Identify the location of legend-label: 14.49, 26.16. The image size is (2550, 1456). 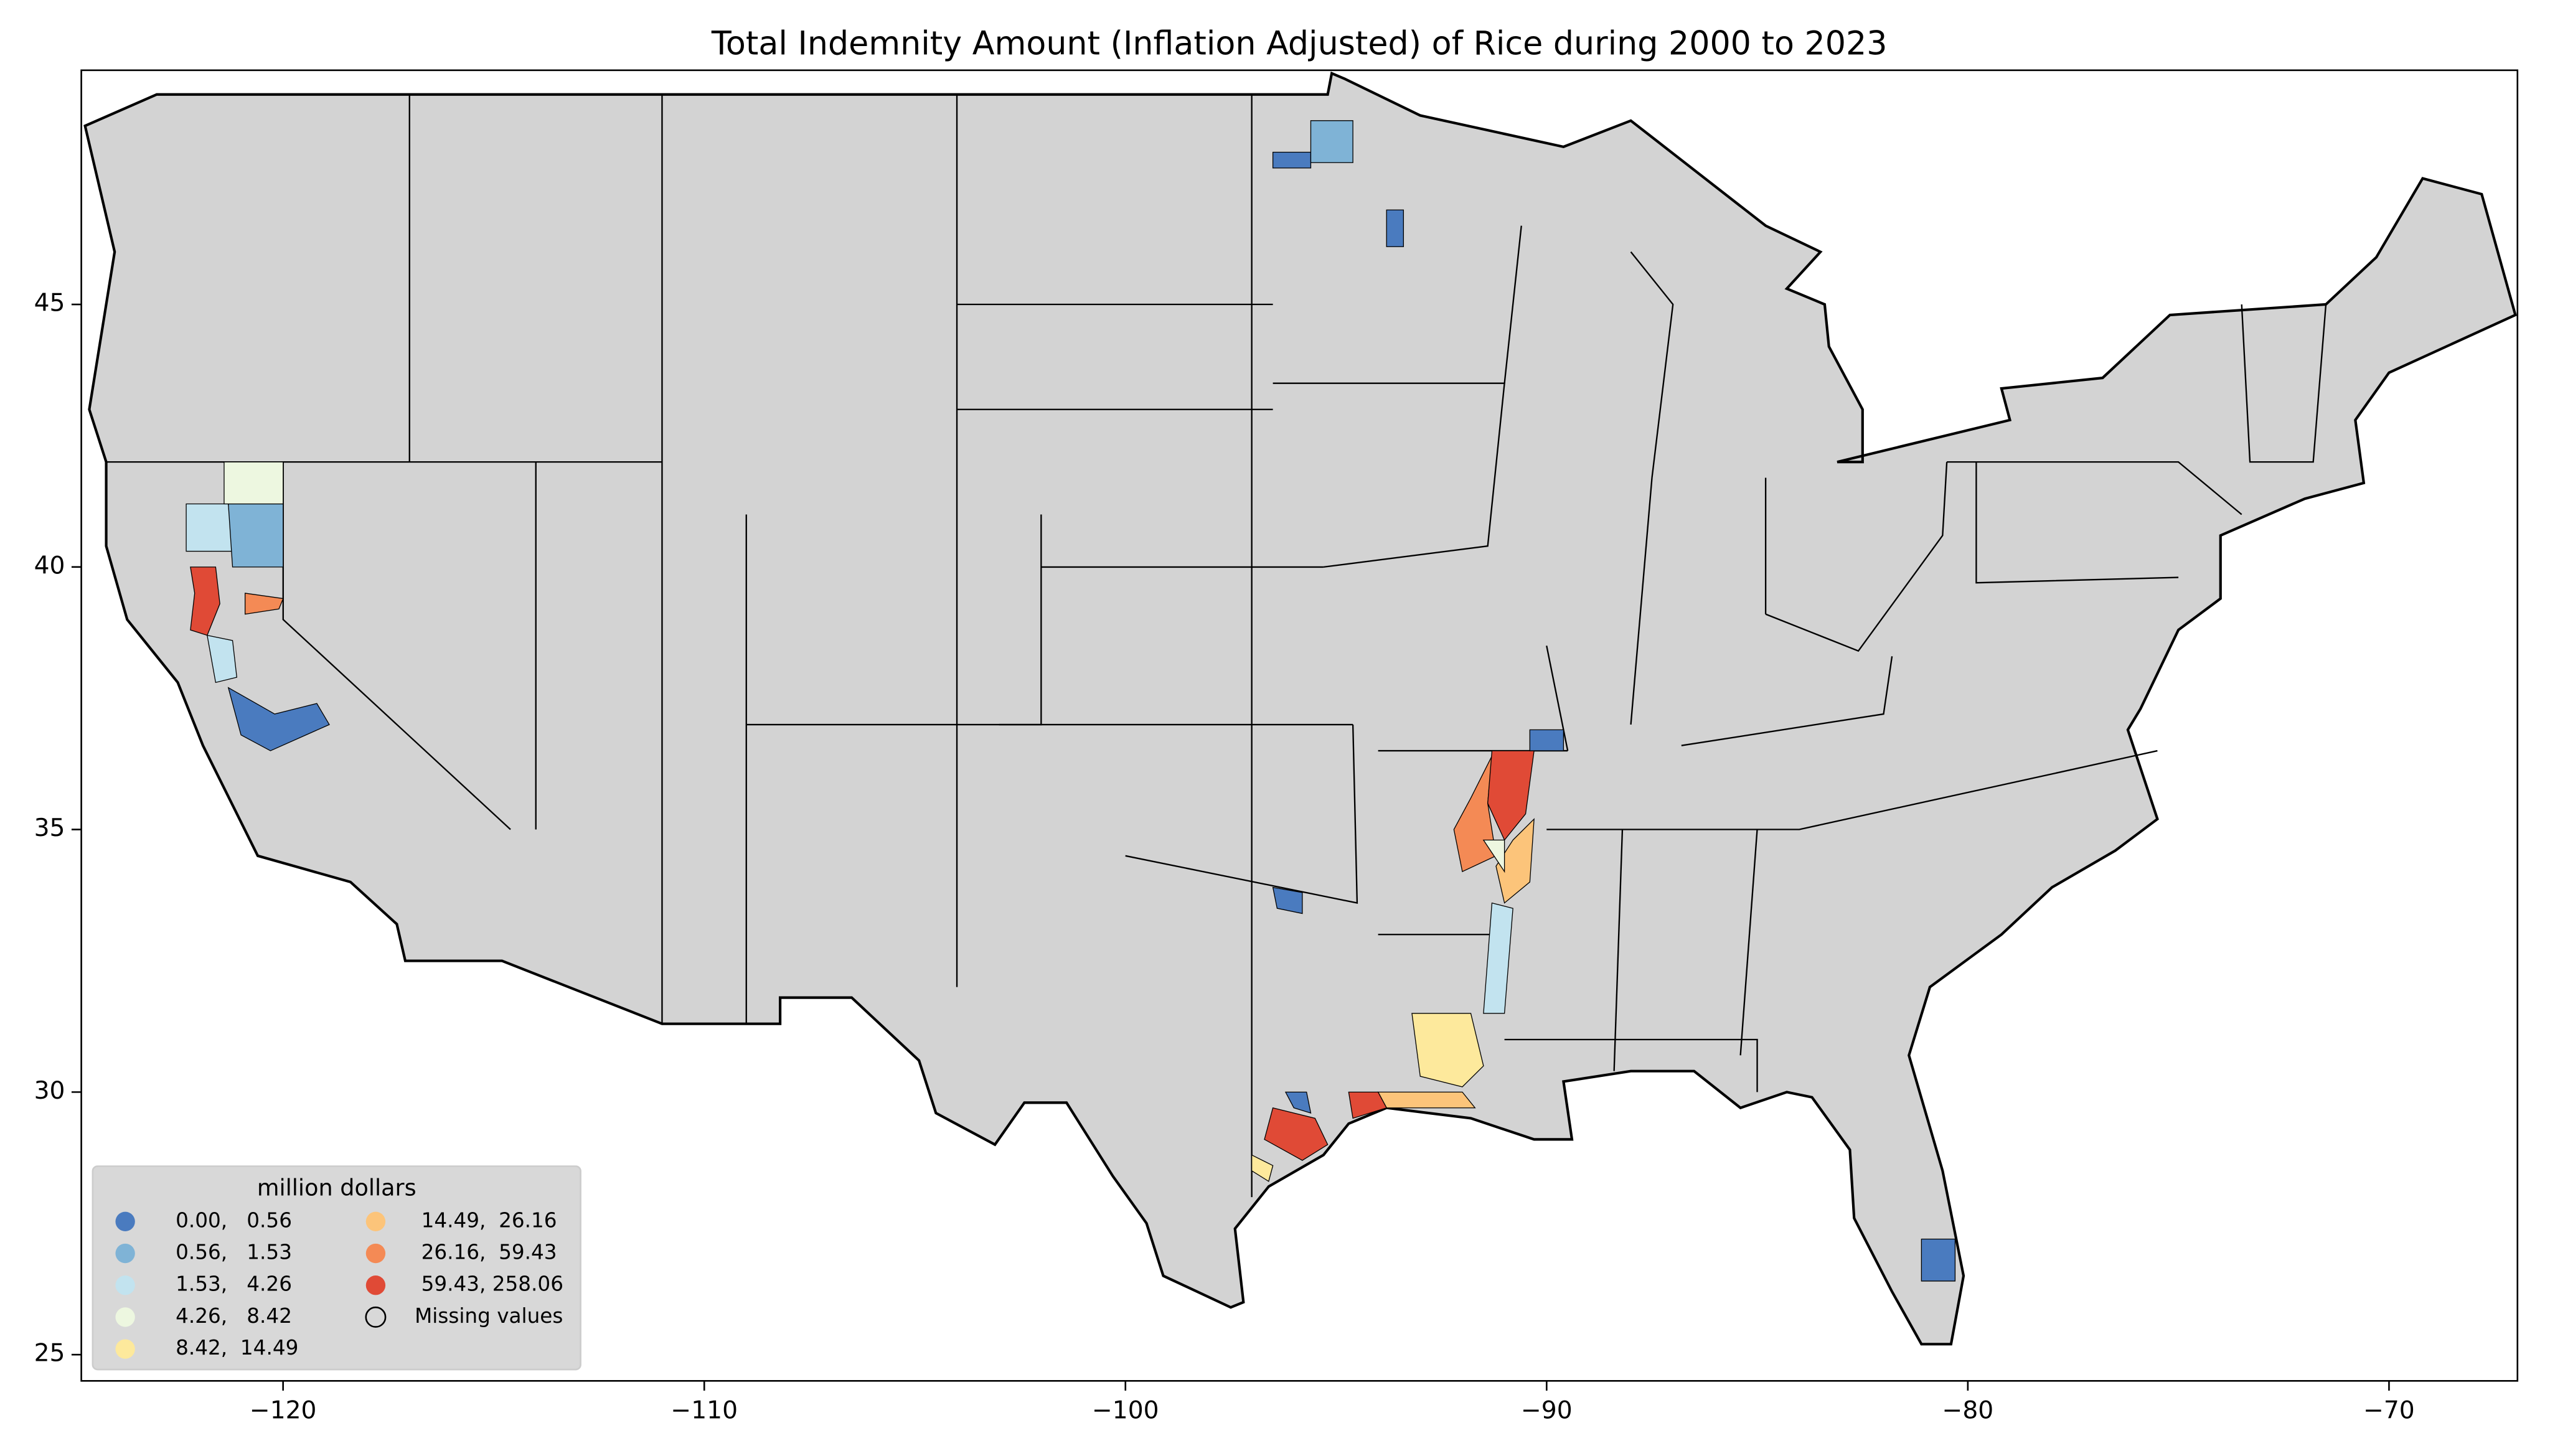
(489, 1220).